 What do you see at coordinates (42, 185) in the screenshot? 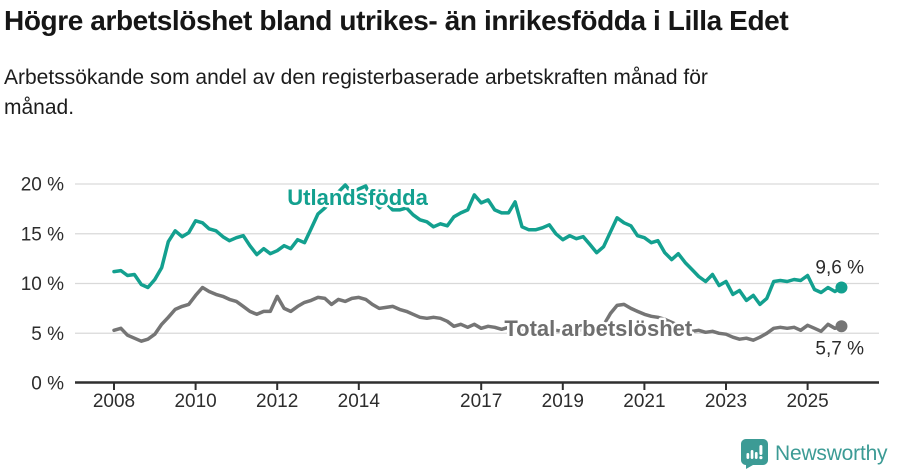
I see `y-tick-label: 20 %` at bounding box center [42, 185].